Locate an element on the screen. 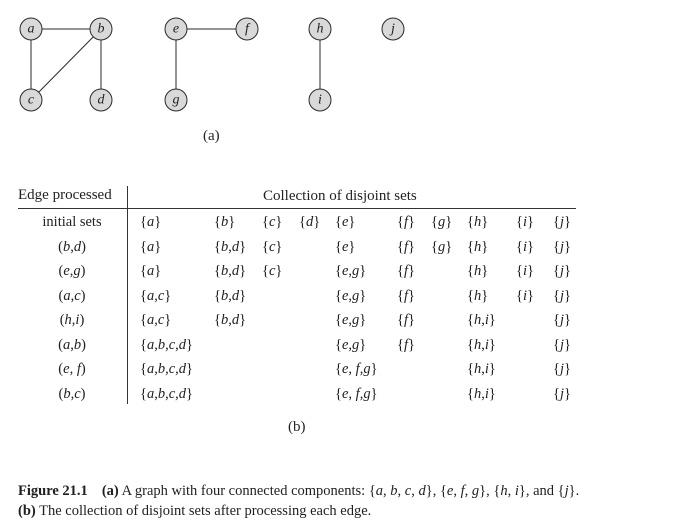 This screenshot has width=673, height=528. graph-node-label: e is located at coordinates (176, 29).